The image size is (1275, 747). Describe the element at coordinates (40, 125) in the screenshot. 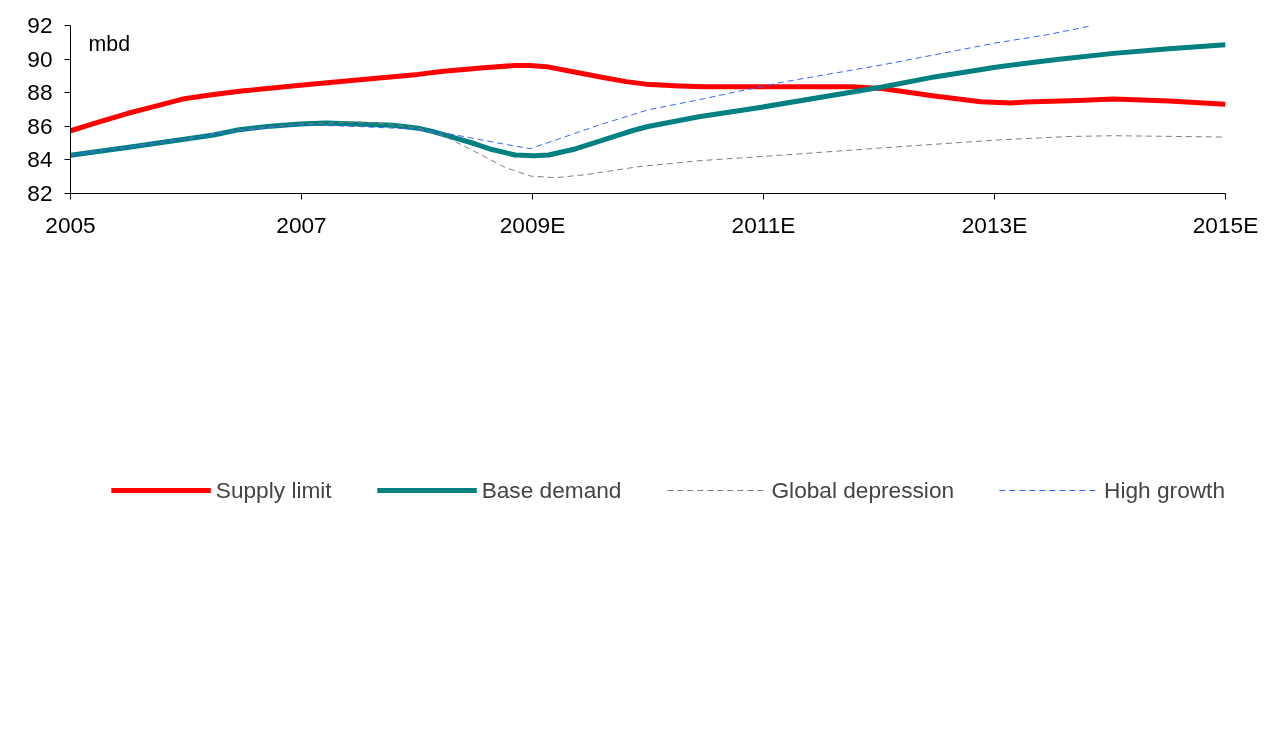

I see `y-tick-label: 86` at that location.